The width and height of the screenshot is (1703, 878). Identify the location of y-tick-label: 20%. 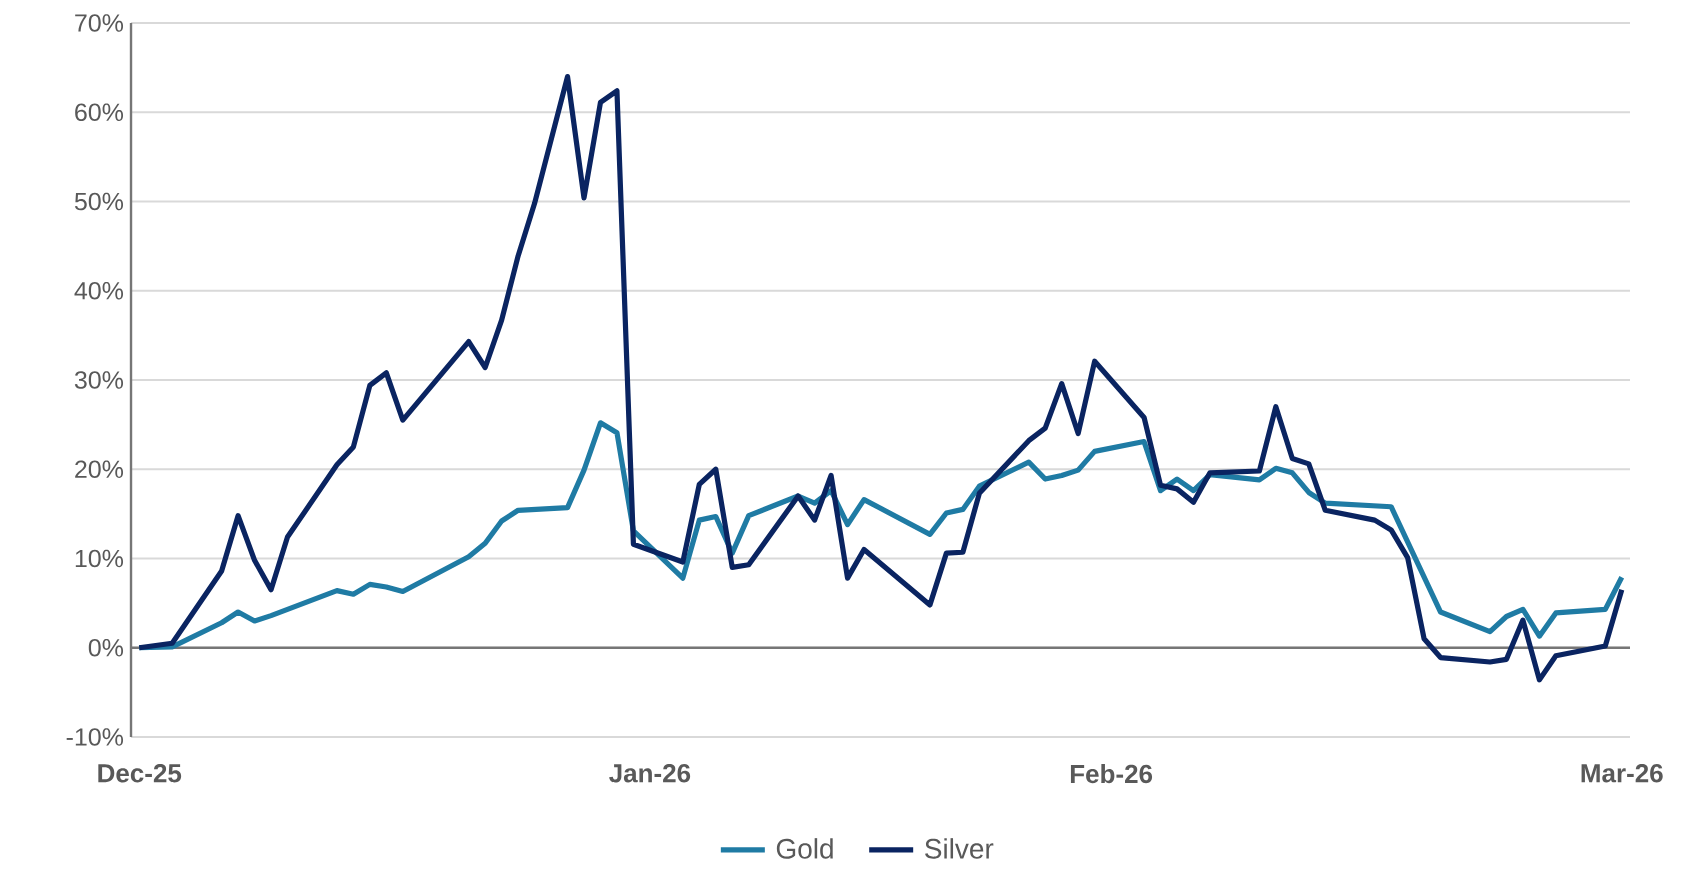
(99, 469).